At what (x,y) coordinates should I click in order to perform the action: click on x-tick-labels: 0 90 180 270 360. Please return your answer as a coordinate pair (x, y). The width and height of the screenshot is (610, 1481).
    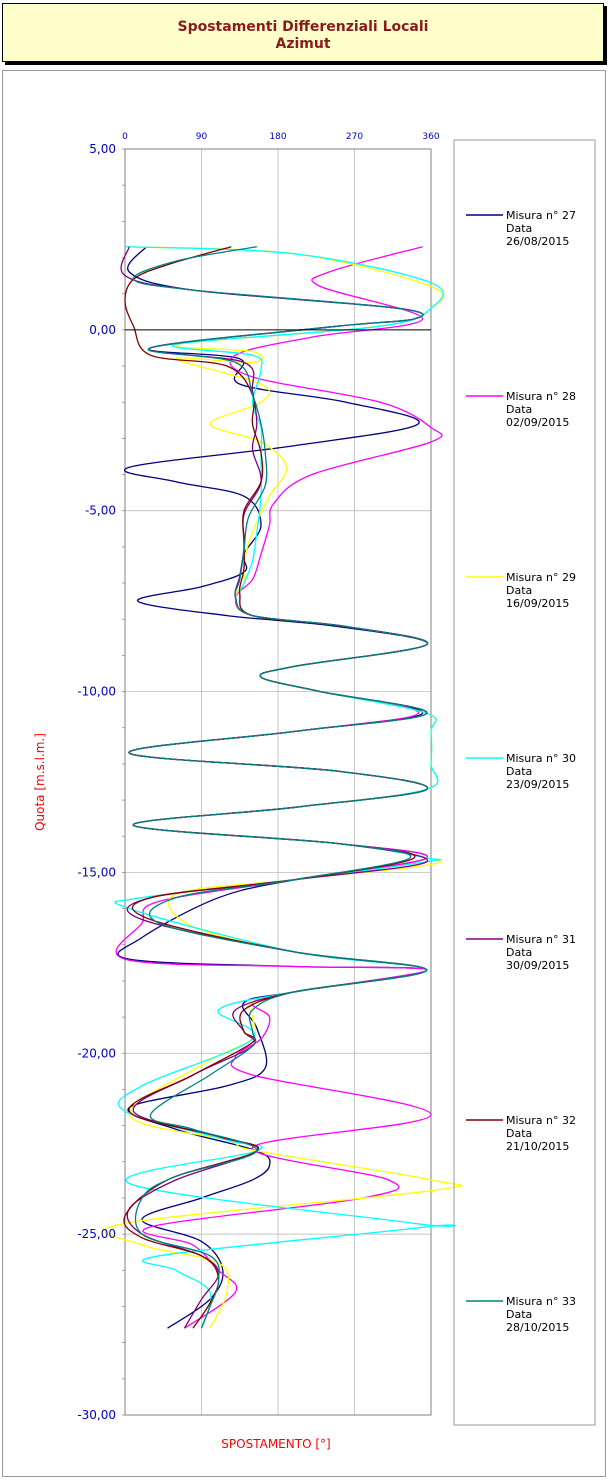
    Looking at the image, I should click on (281, 137).